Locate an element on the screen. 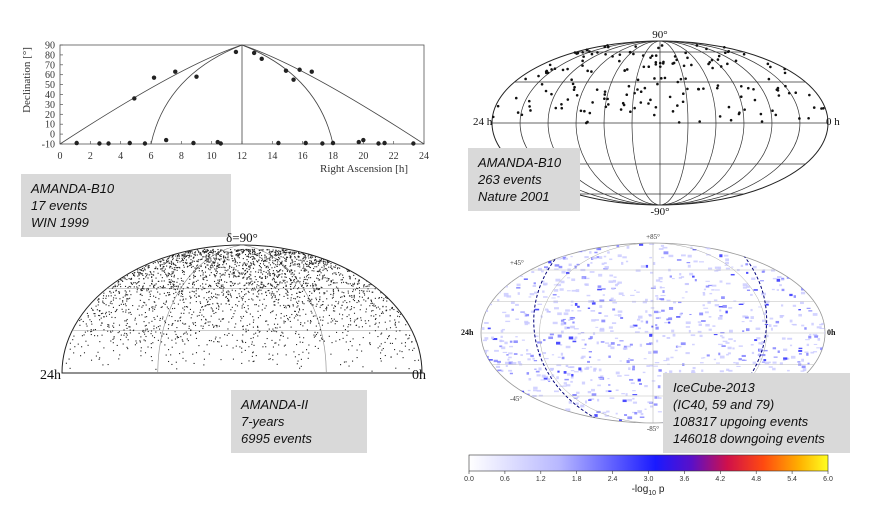 The height and width of the screenshot is (506, 878). amanda2-left-label: 24h is located at coordinates (50, 375).